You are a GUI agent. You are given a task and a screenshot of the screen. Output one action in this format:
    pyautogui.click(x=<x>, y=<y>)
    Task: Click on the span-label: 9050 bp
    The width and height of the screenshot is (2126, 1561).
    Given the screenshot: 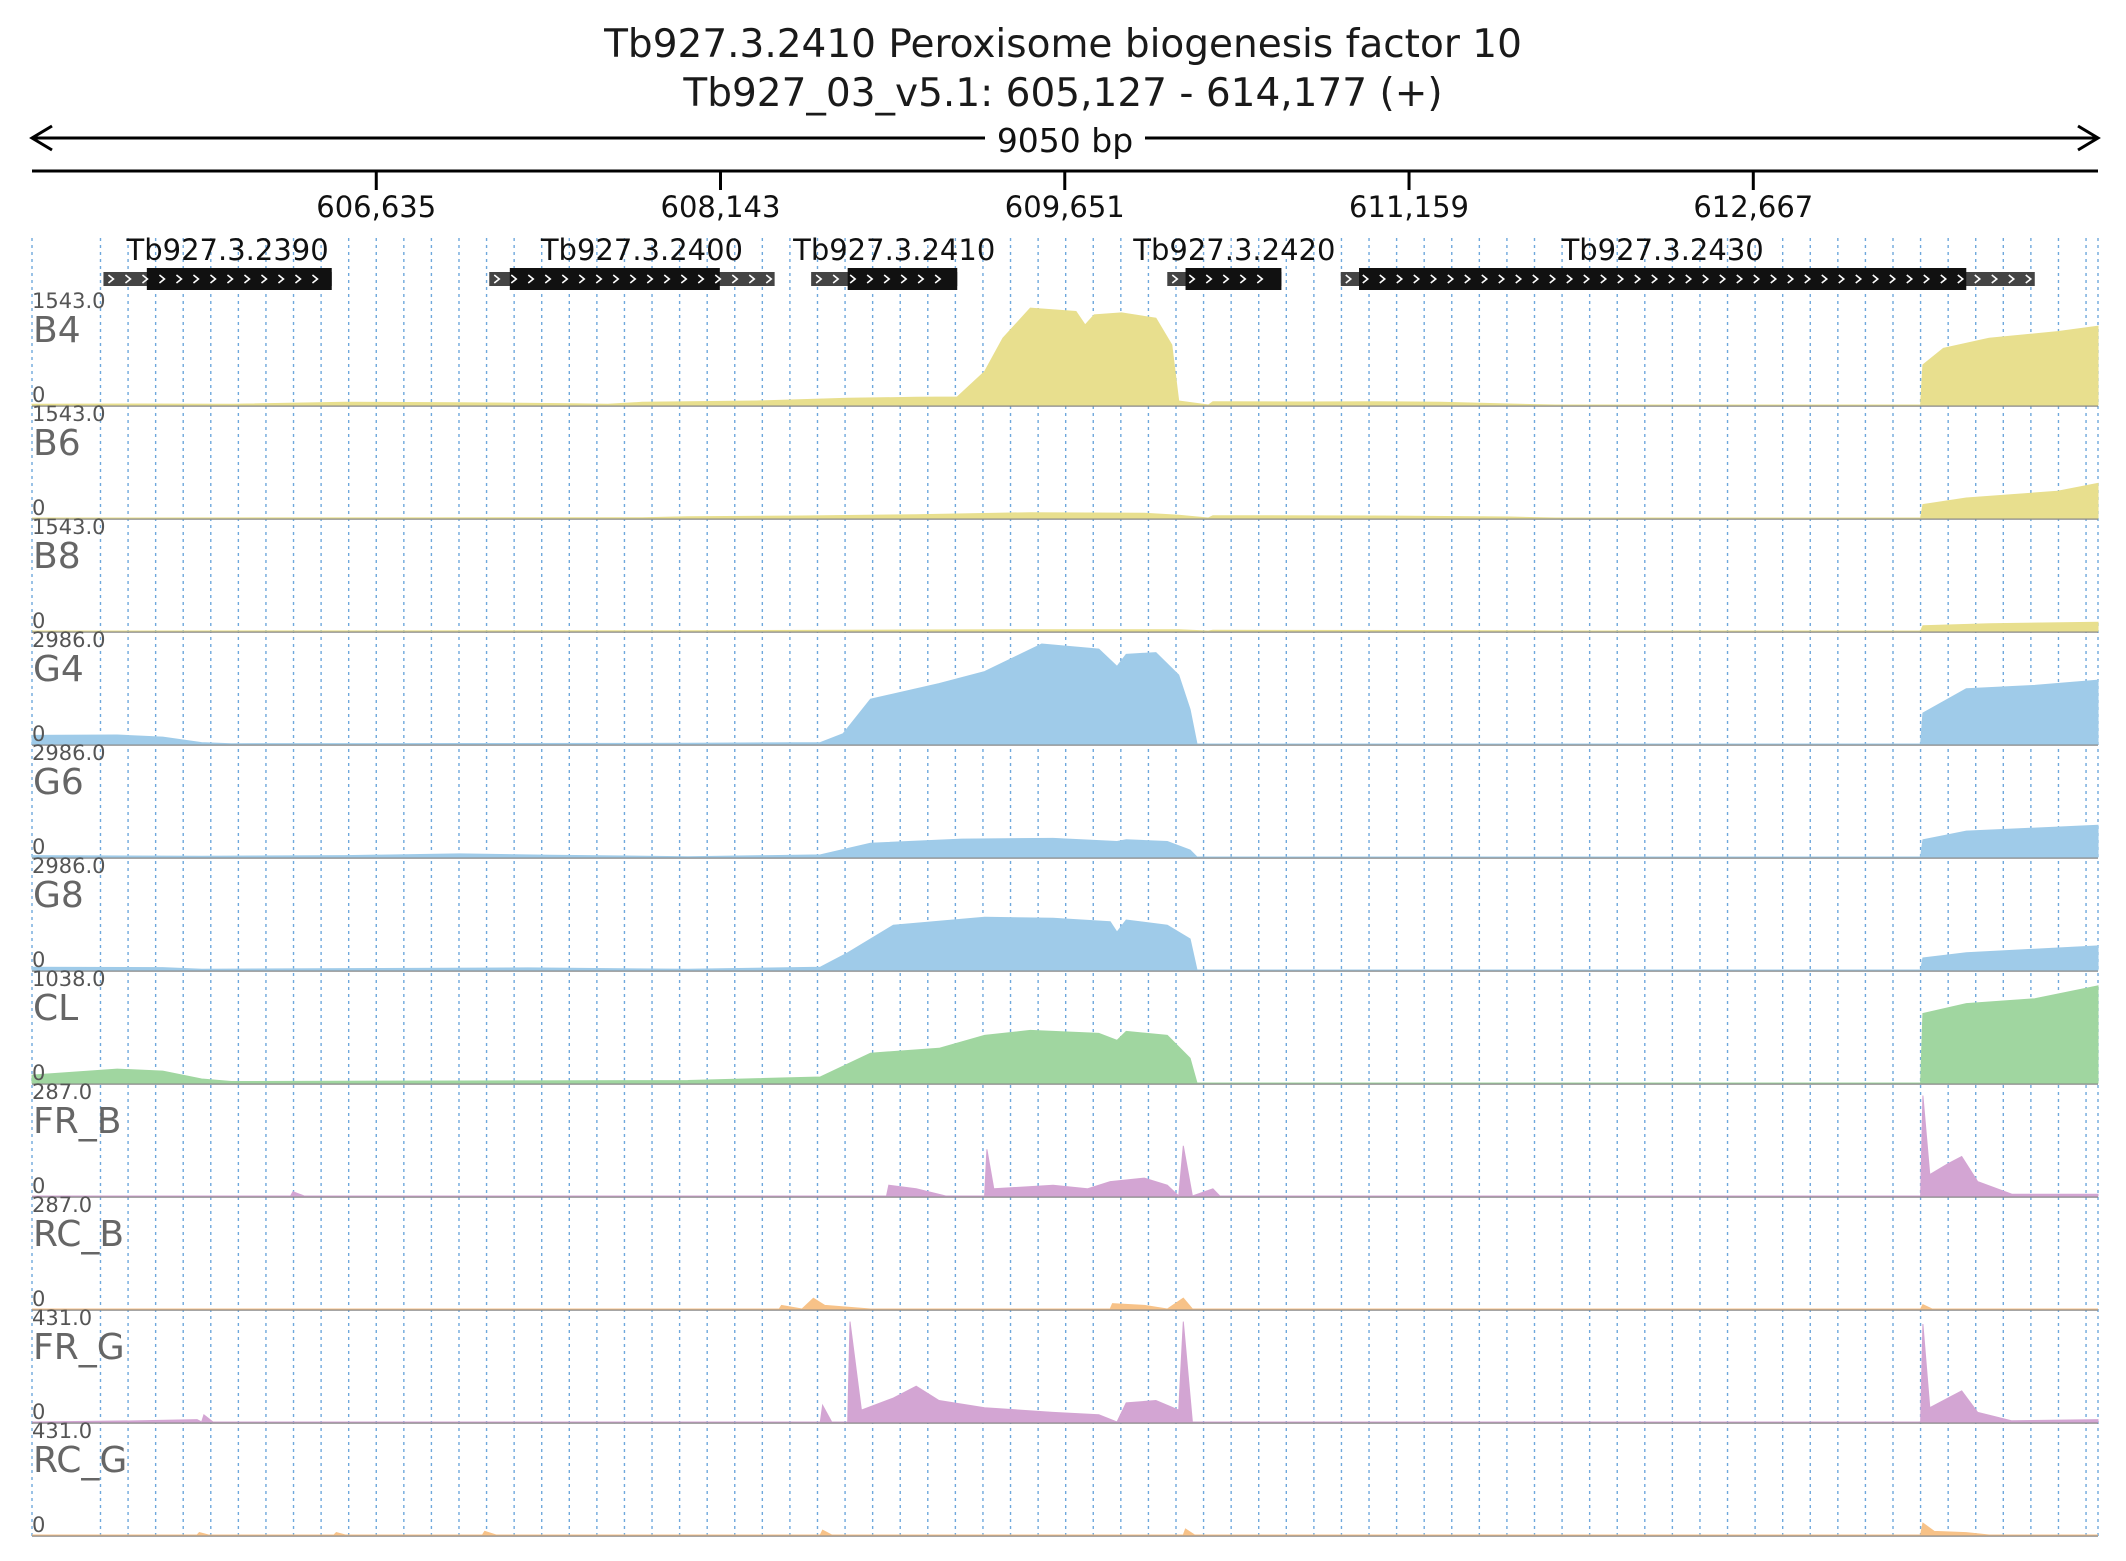 What is the action you would take?
    pyautogui.click(x=1065, y=140)
    